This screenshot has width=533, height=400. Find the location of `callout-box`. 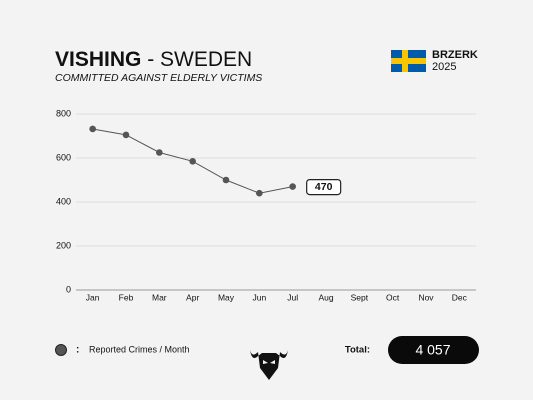

callout-box is located at coordinates (324, 187).